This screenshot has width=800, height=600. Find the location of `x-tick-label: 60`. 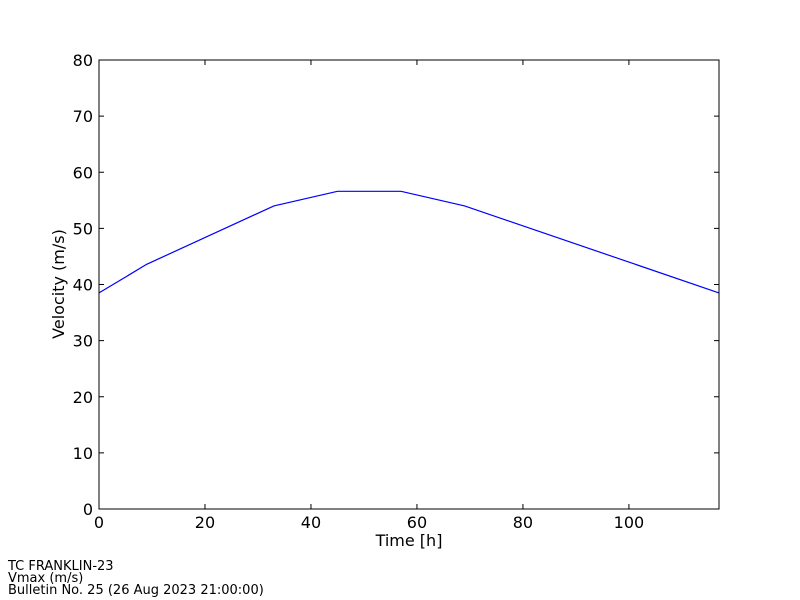

x-tick-label: 60 is located at coordinates (417, 522).